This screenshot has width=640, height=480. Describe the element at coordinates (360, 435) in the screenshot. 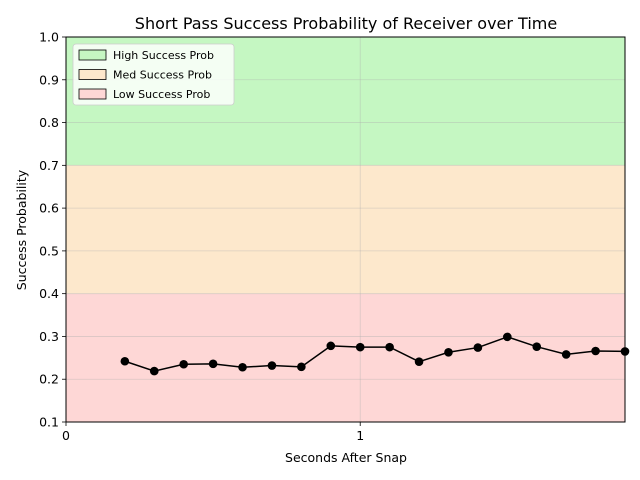

I see `x-tick-label: 1` at that location.